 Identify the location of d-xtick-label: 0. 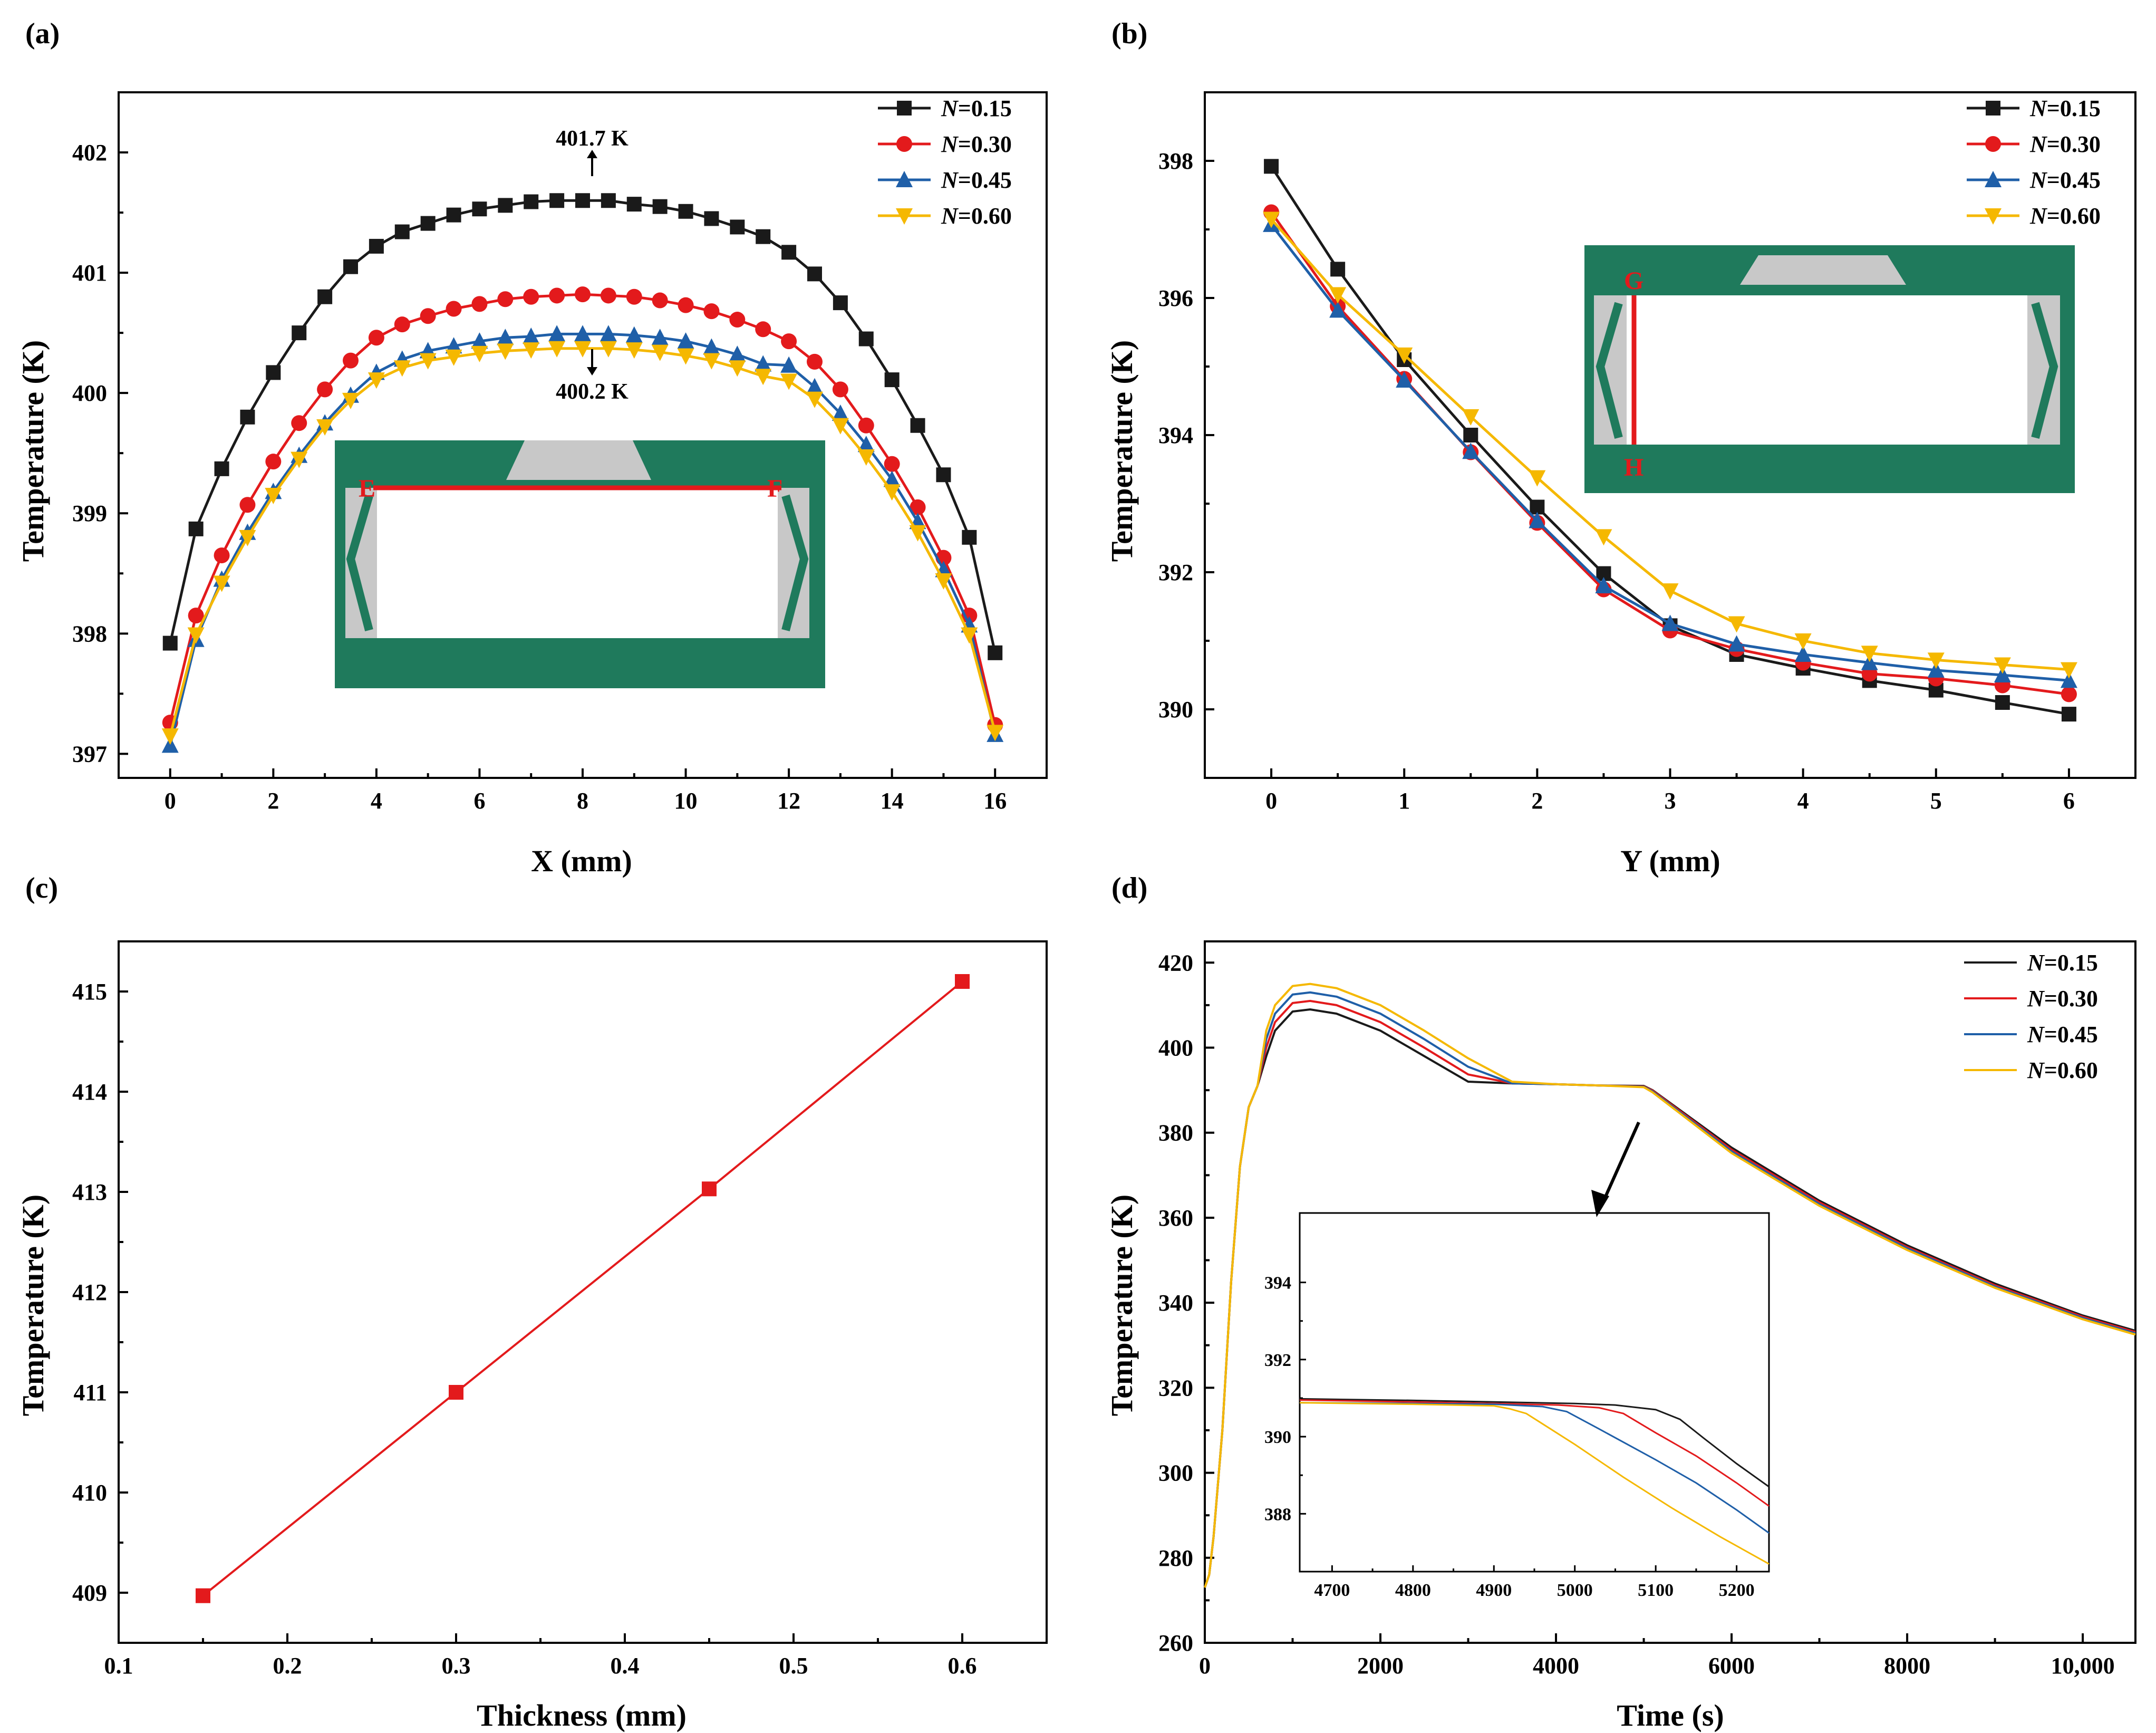
(1205, 1666).